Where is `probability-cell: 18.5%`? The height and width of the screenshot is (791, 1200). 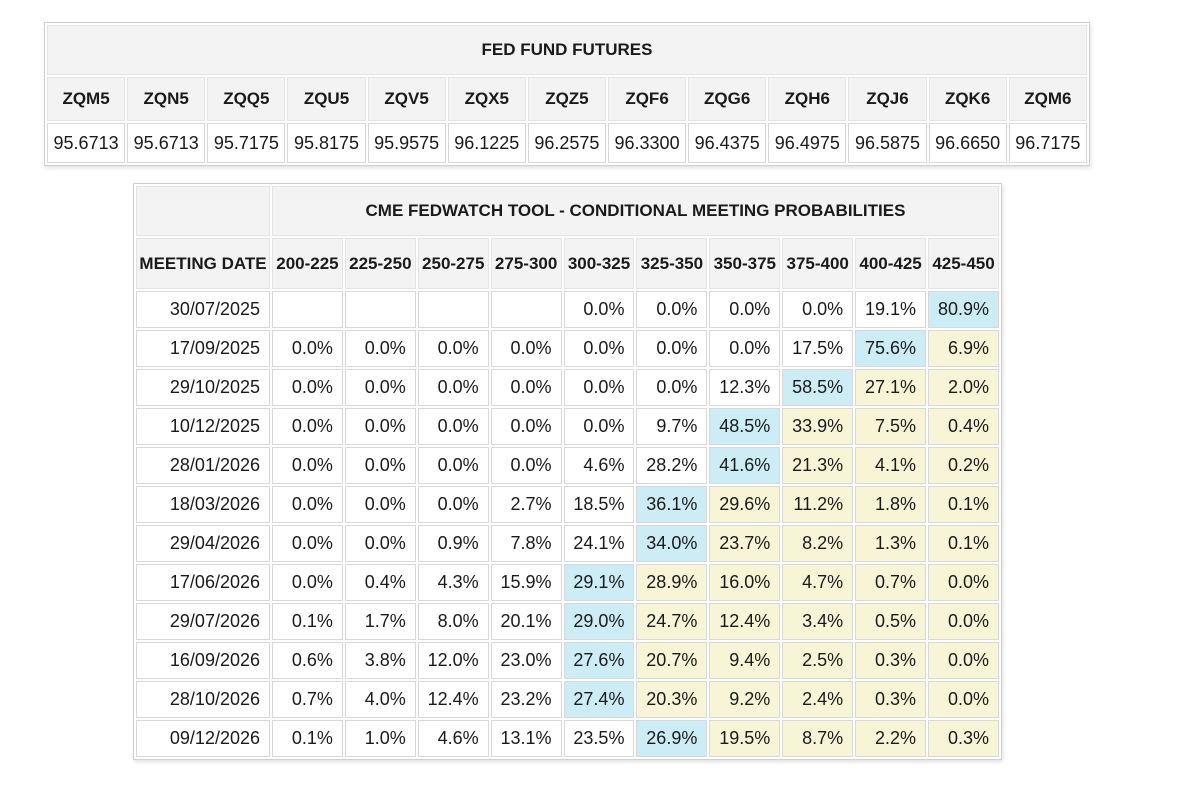
probability-cell: 18.5% is located at coordinates (599, 504).